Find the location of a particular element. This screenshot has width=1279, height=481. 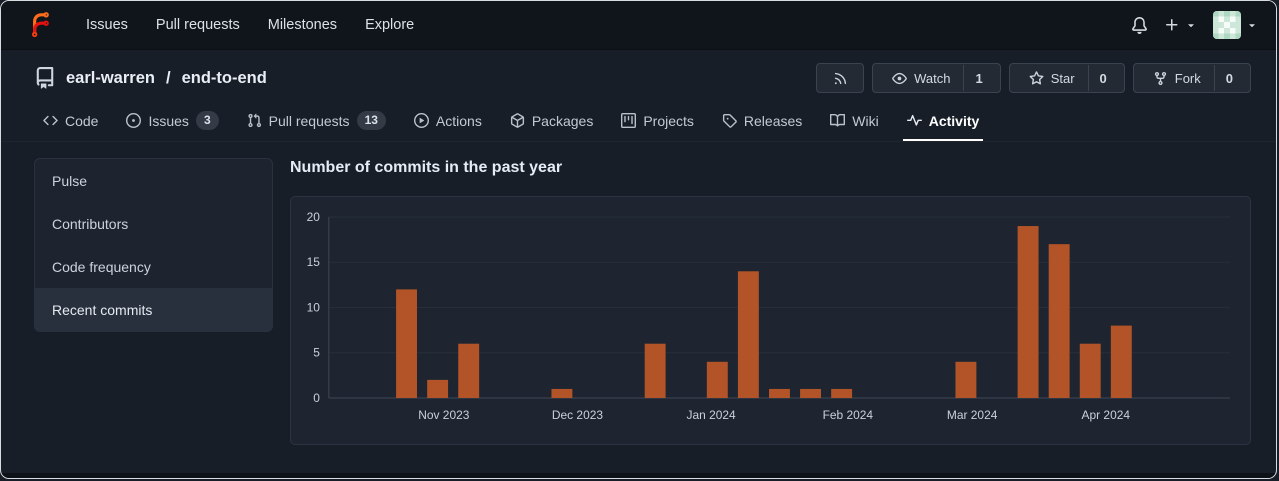

fork-button: Fork 0 is located at coordinates (1191, 78).